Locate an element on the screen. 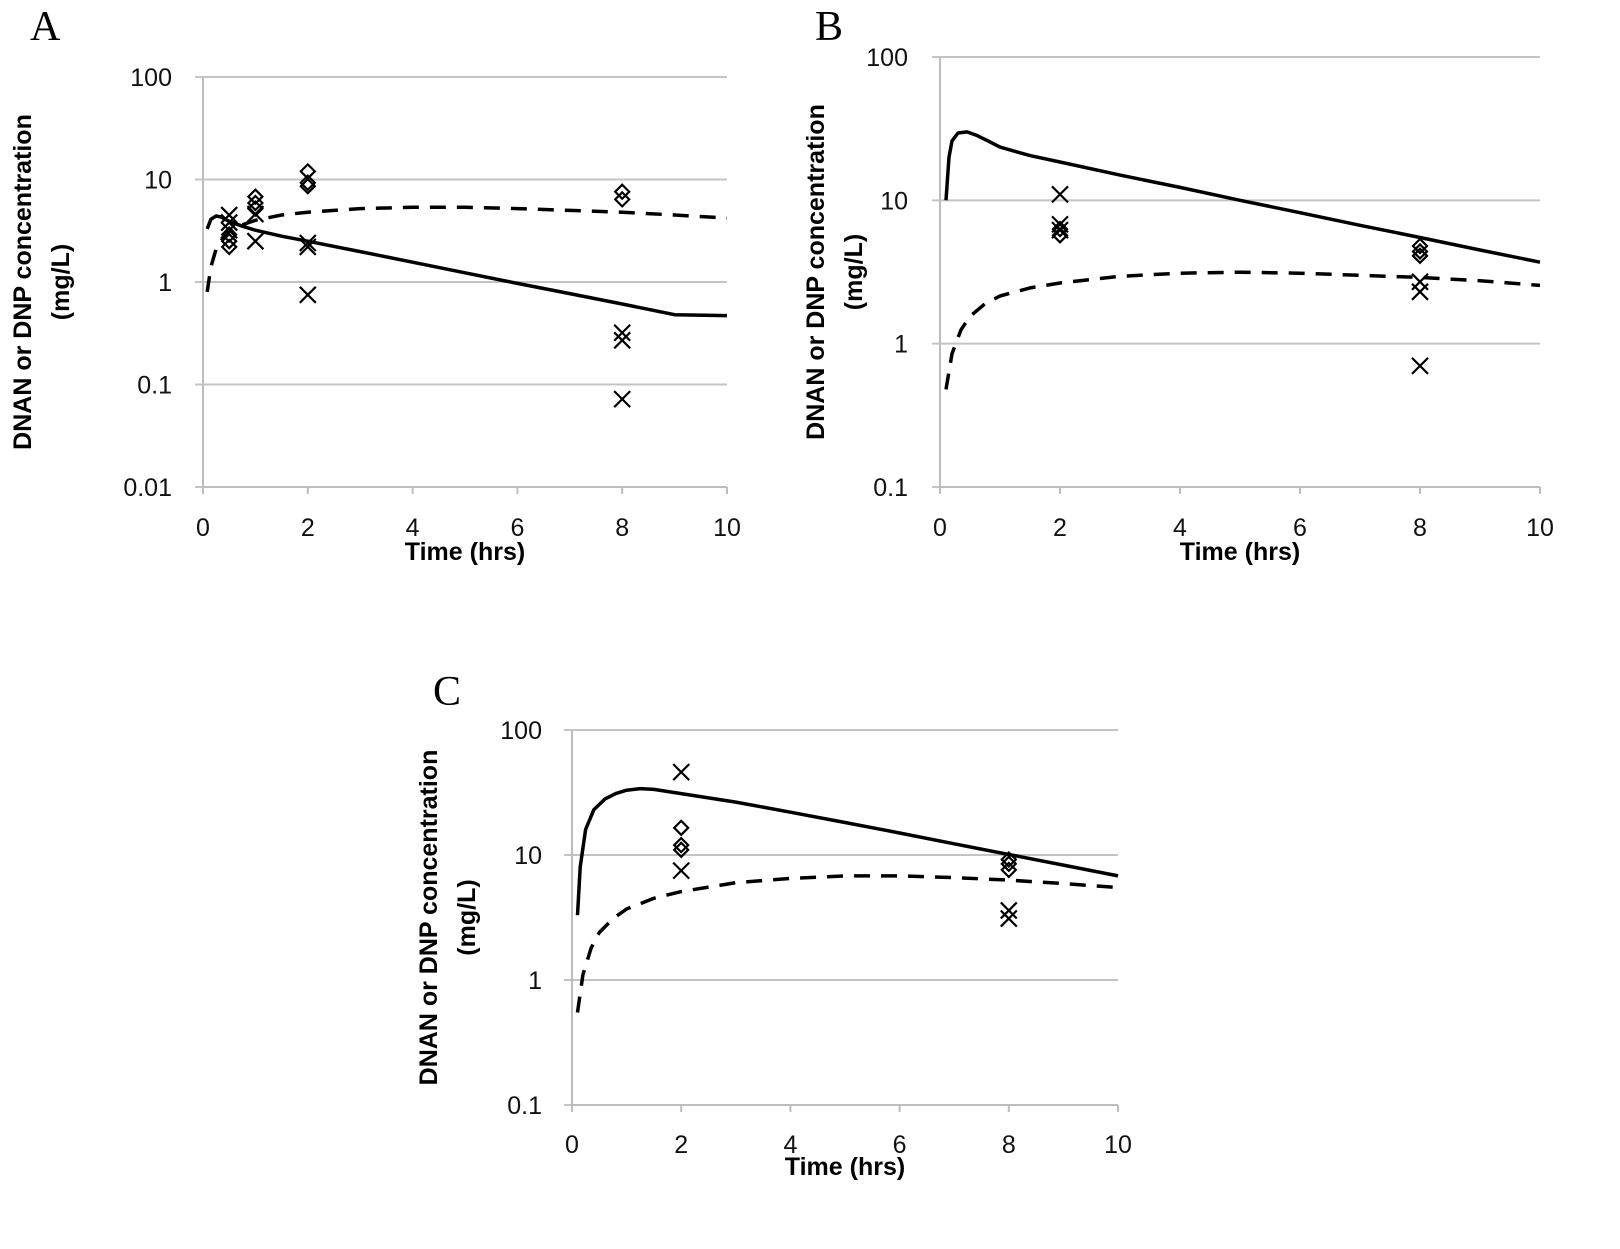  panel-letter: C is located at coordinates (447, 692).